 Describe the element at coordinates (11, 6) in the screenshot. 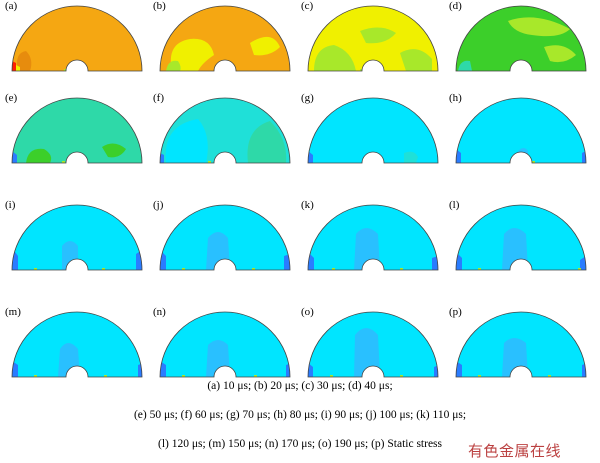

I see `panel-label: (a)` at that location.